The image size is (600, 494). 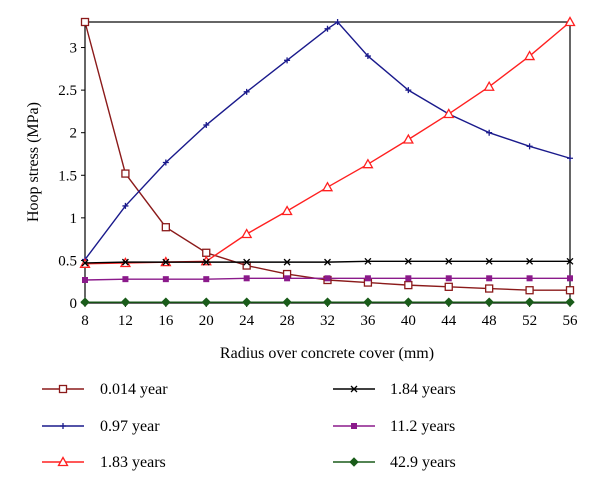 I want to click on legend-item: 1.84 years, so click(x=394, y=389).